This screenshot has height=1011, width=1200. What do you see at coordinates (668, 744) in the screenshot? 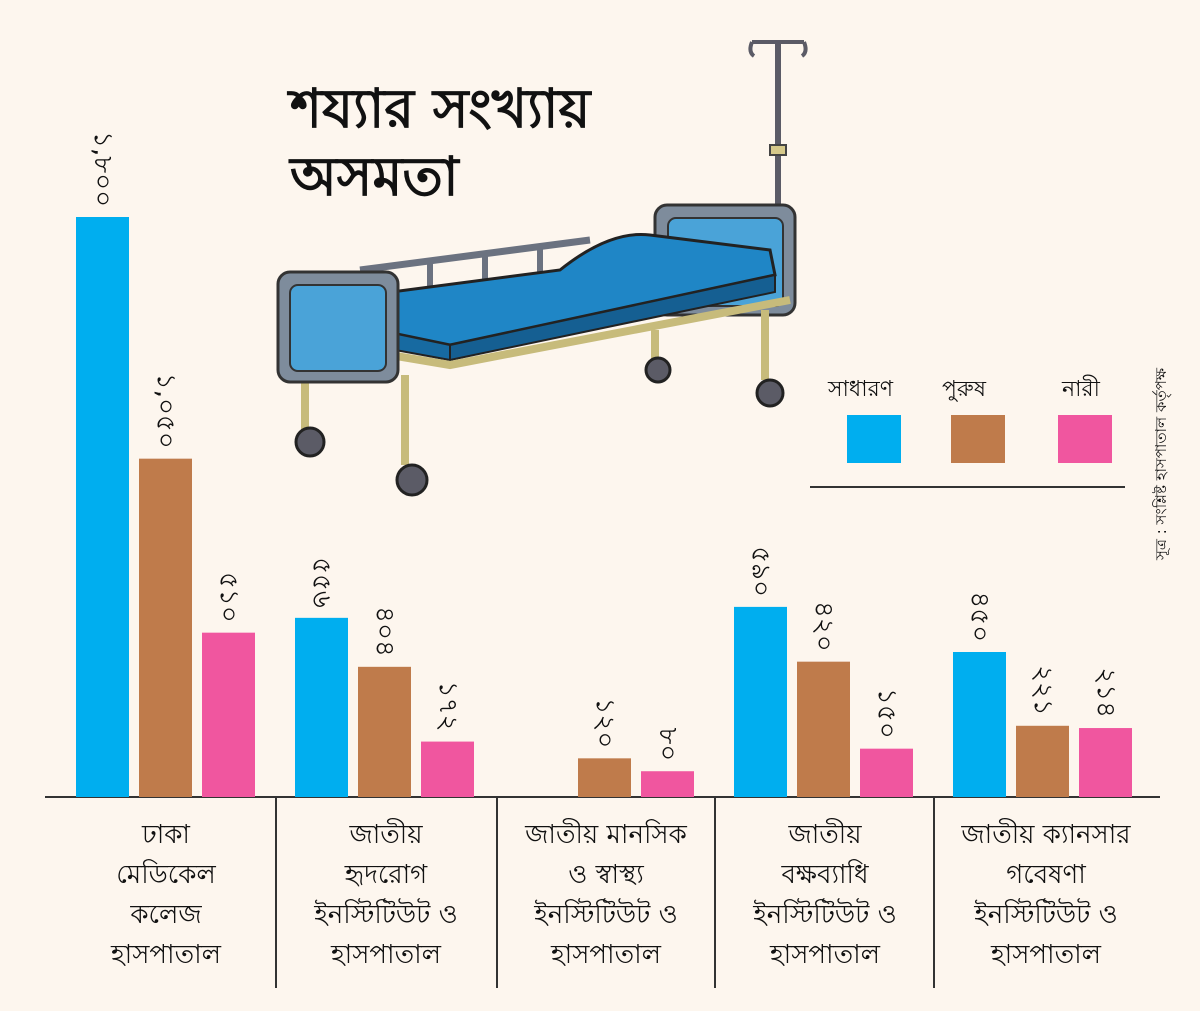
I see `data-label-2-2: ৮০` at bounding box center [668, 744].